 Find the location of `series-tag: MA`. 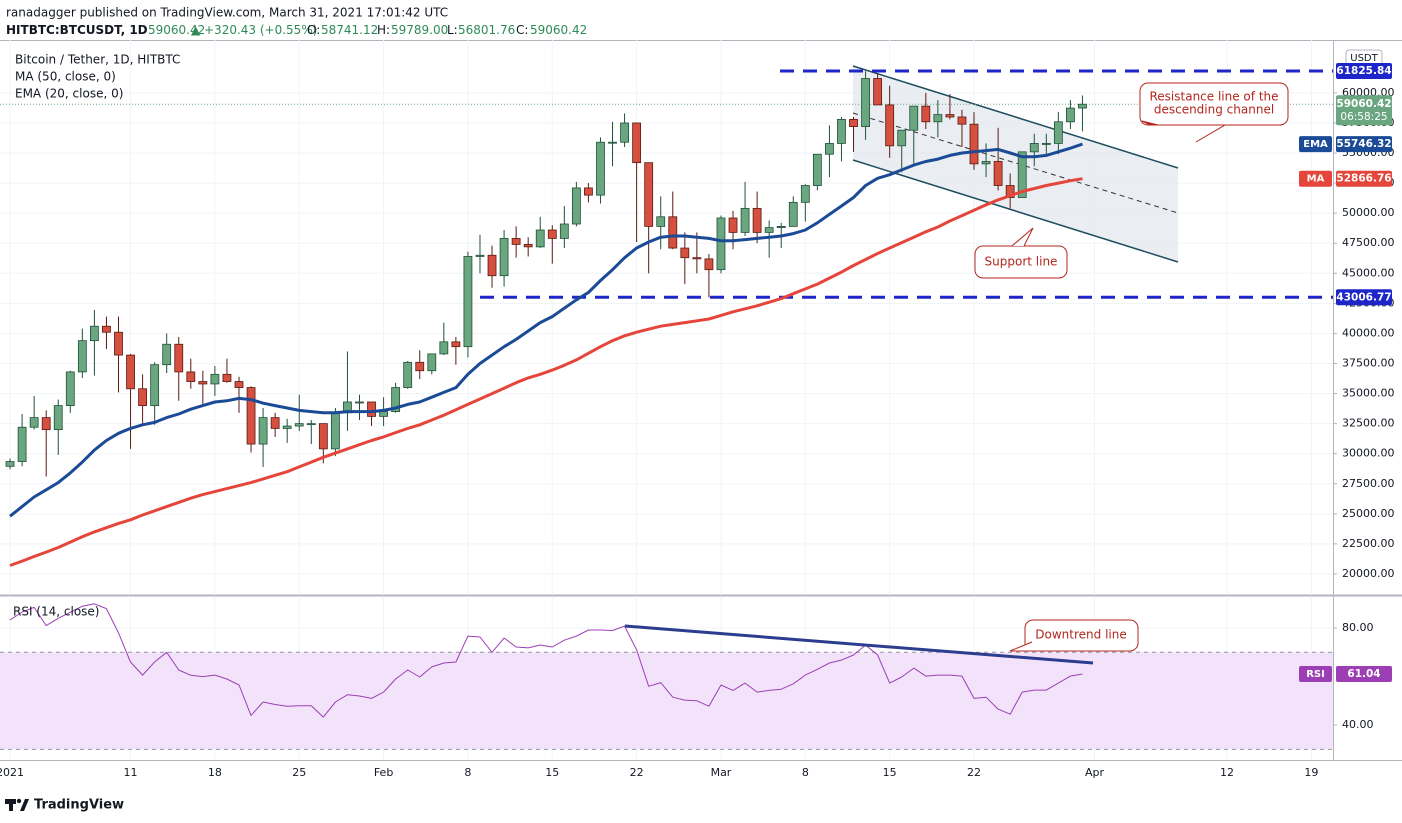

series-tag: MA is located at coordinates (1316, 179).